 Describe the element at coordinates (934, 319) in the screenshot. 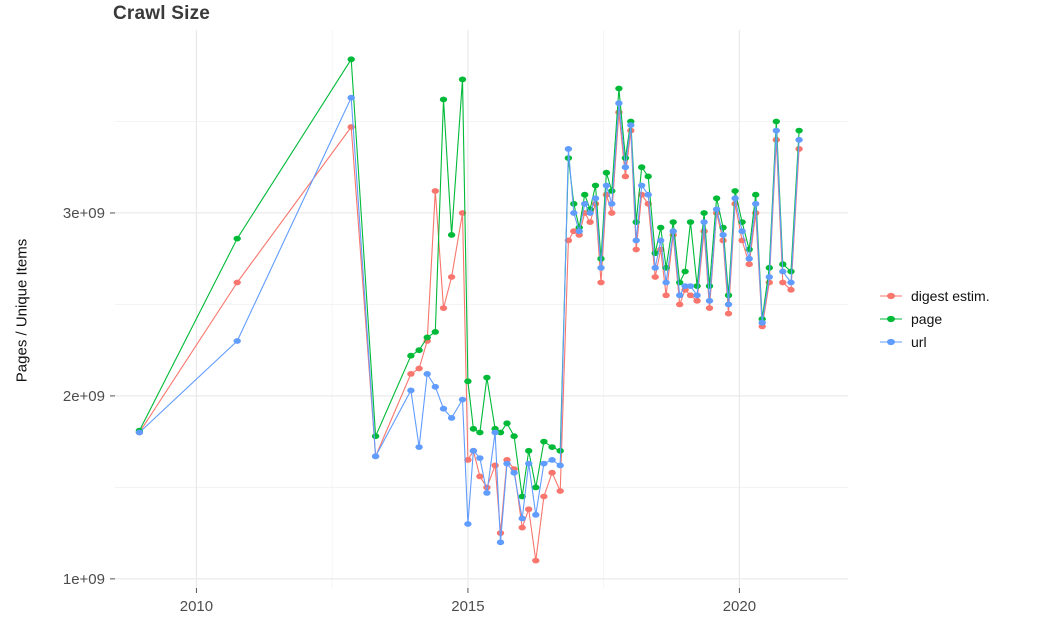

I see `legend: digest estim. page url` at that location.